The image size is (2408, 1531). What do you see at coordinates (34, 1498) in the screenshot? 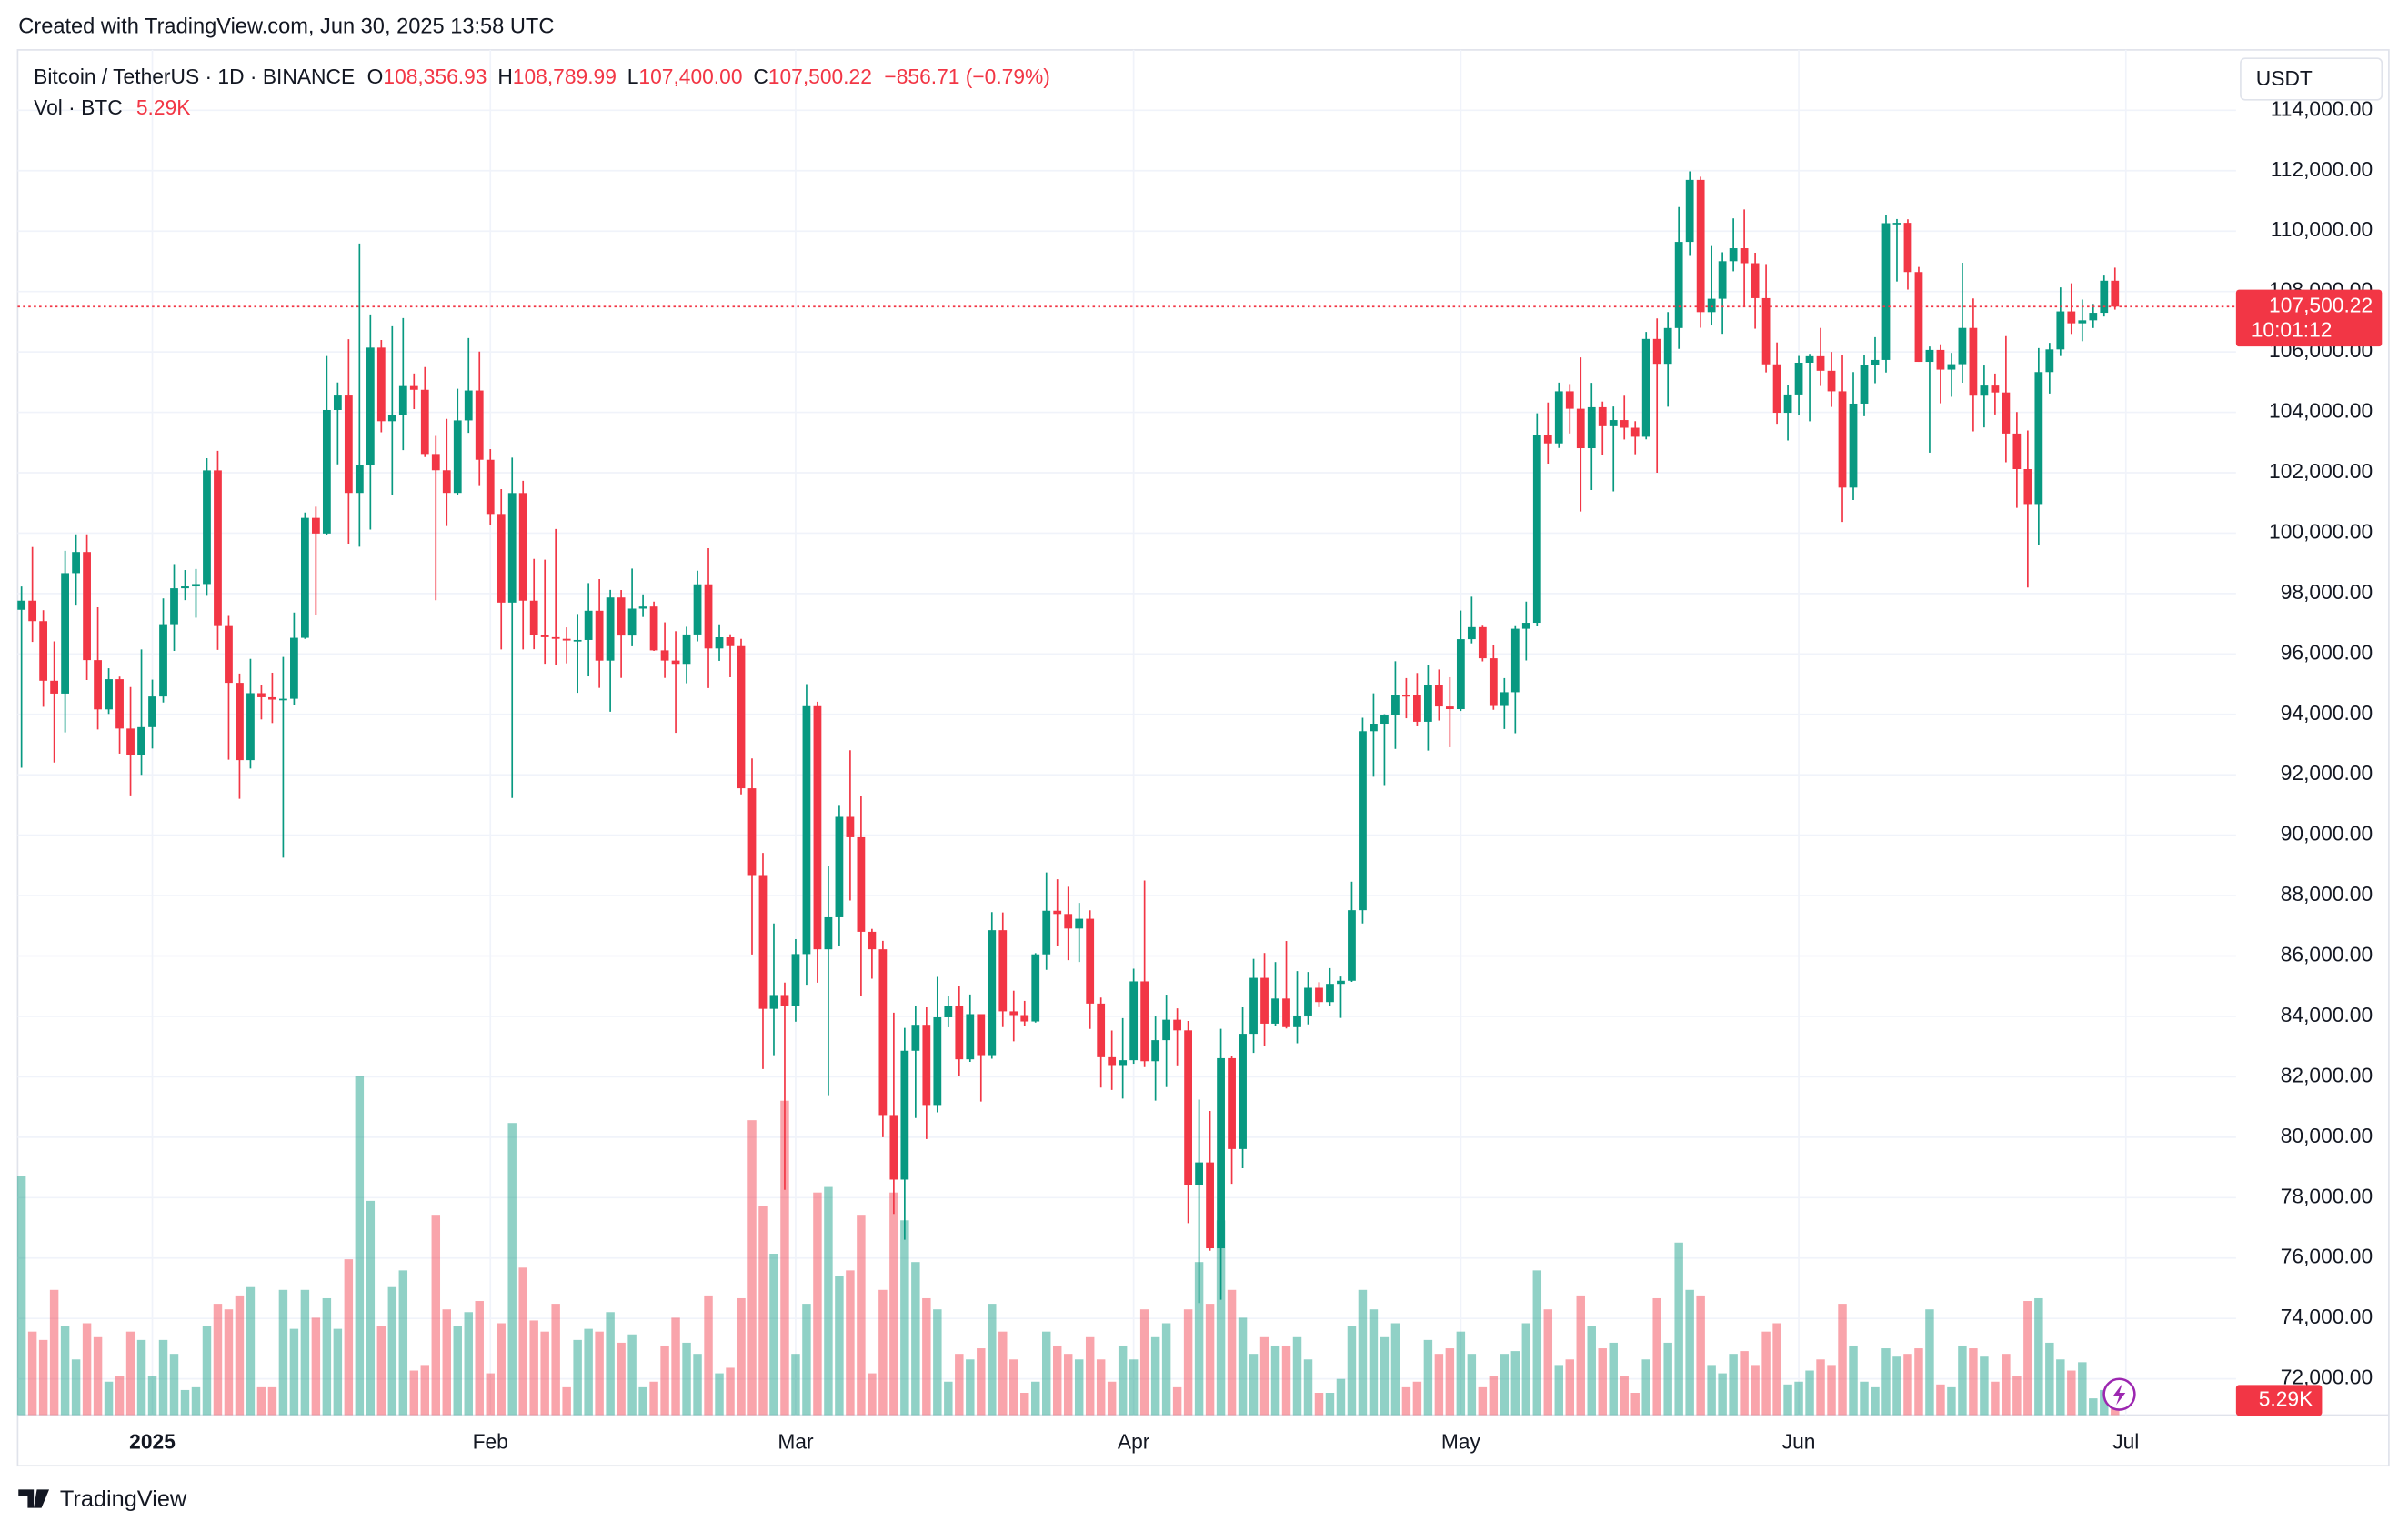
I see `brand-logo` at bounding box center [34, 1498].